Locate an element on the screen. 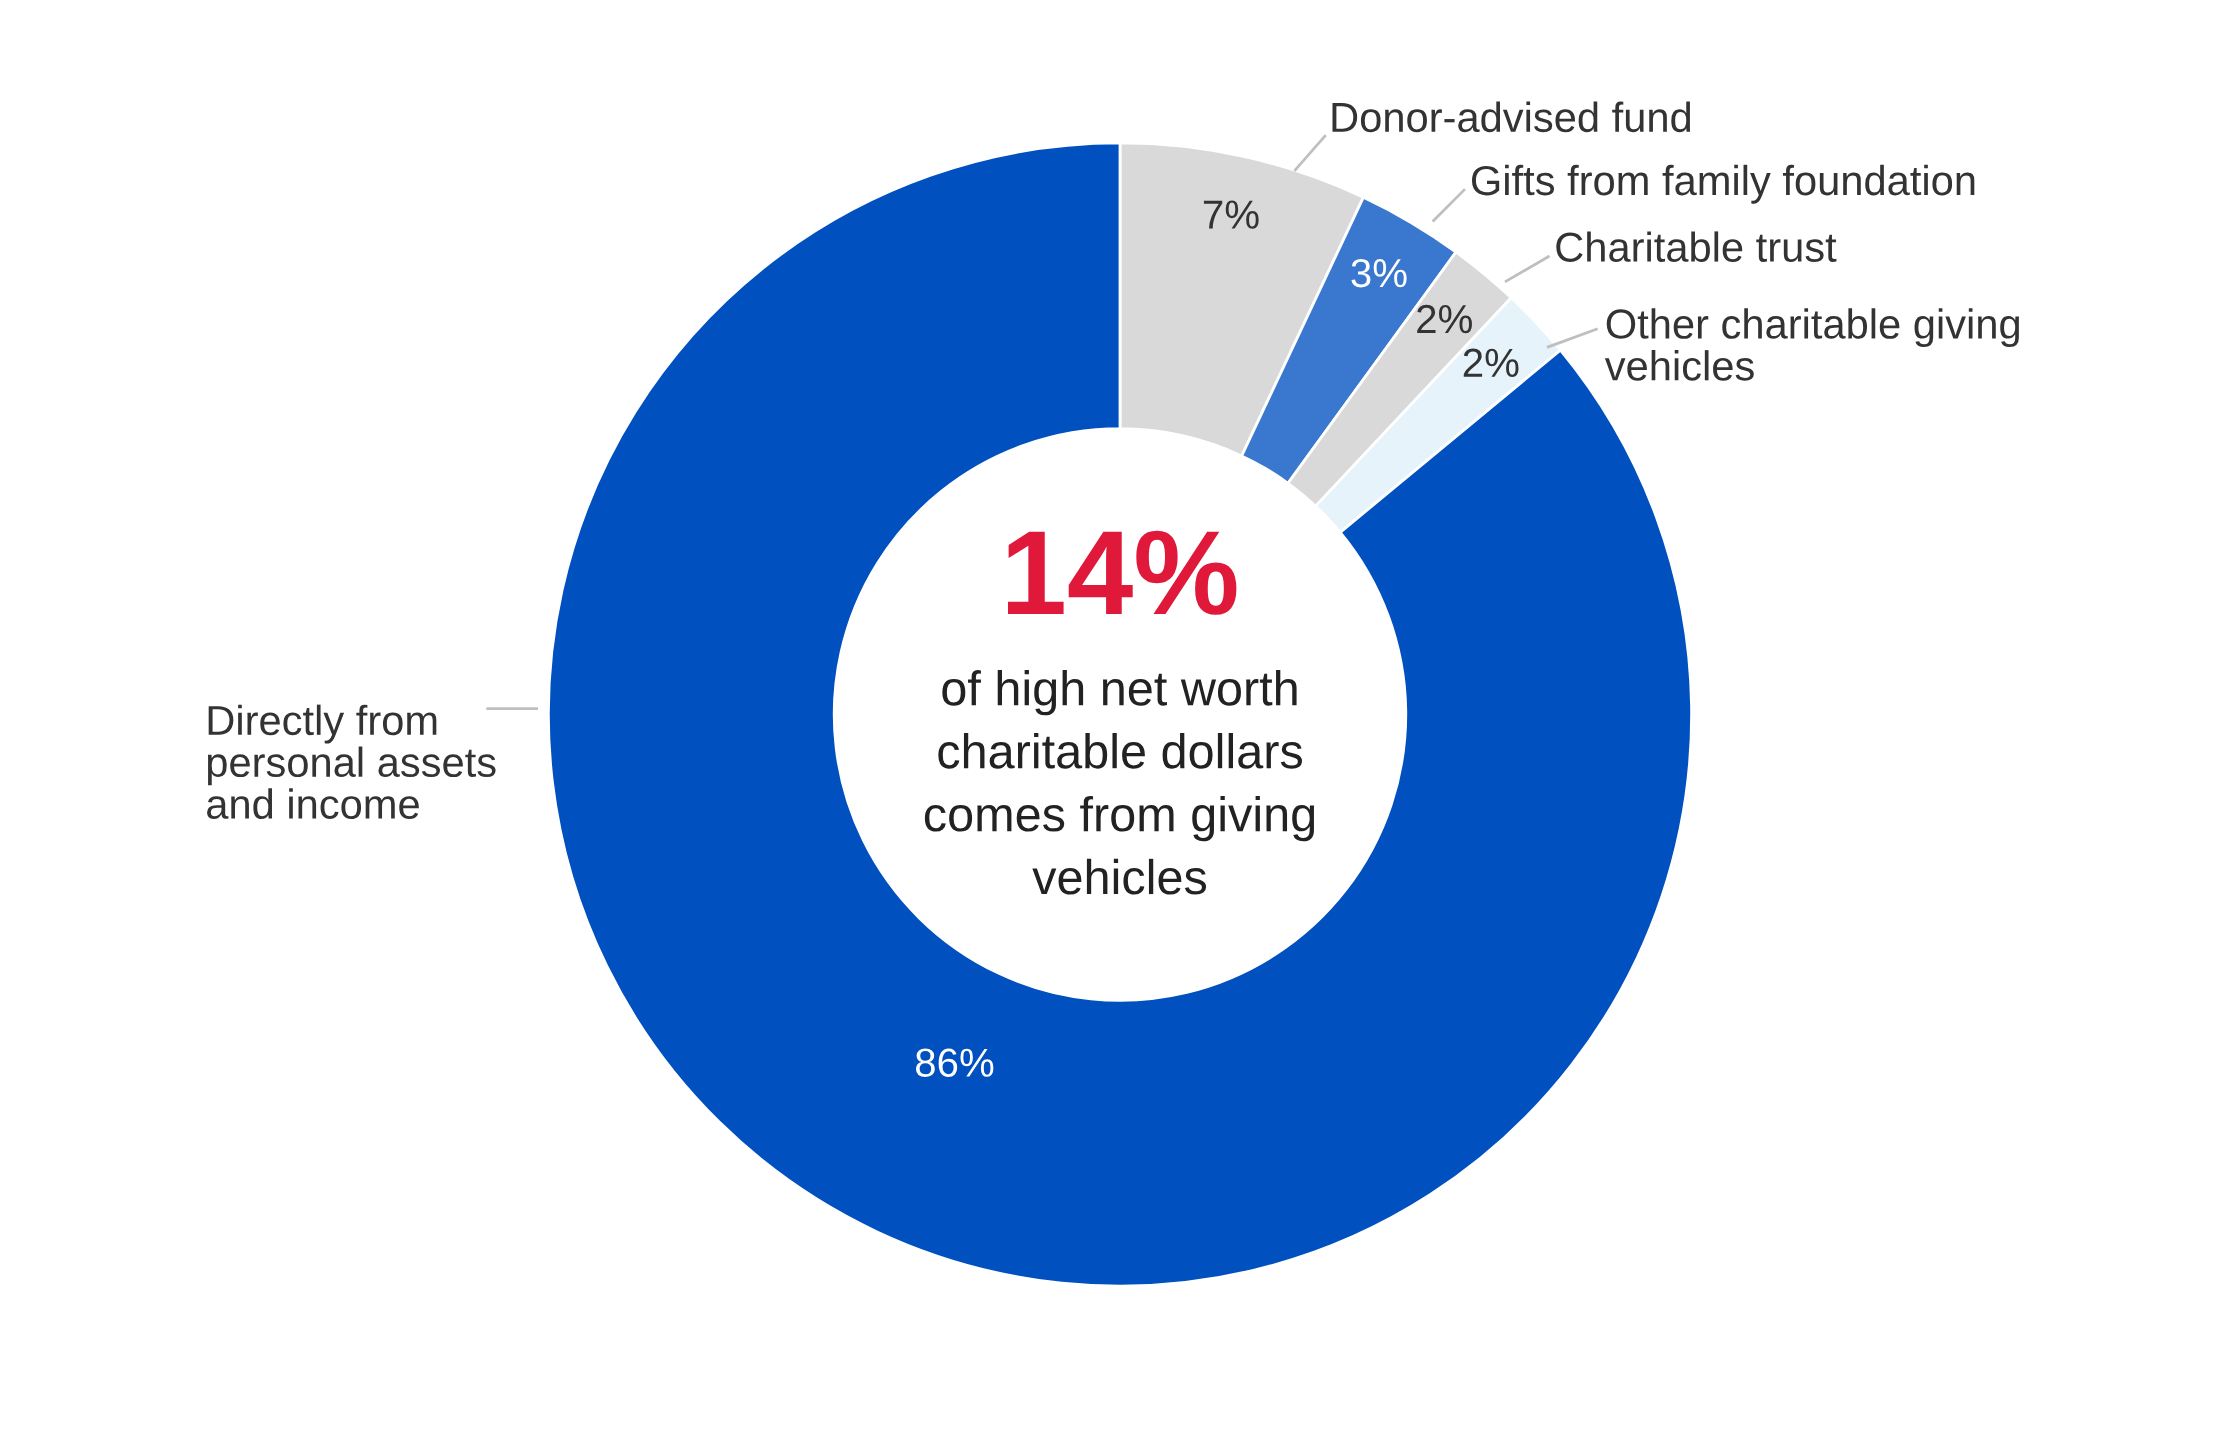 This screenshot has width=2240, height=1429. text: 14% is located at coordinates (1122, 572).